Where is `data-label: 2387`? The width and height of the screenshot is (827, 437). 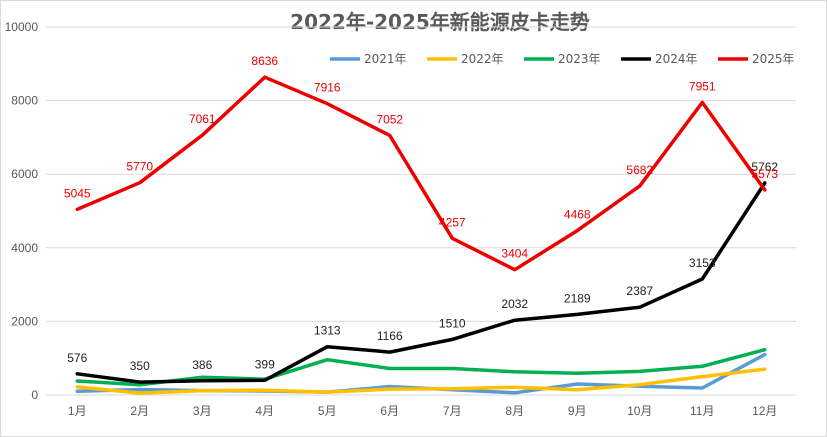
data-label: 2387 is located at coordinates (639, 291).